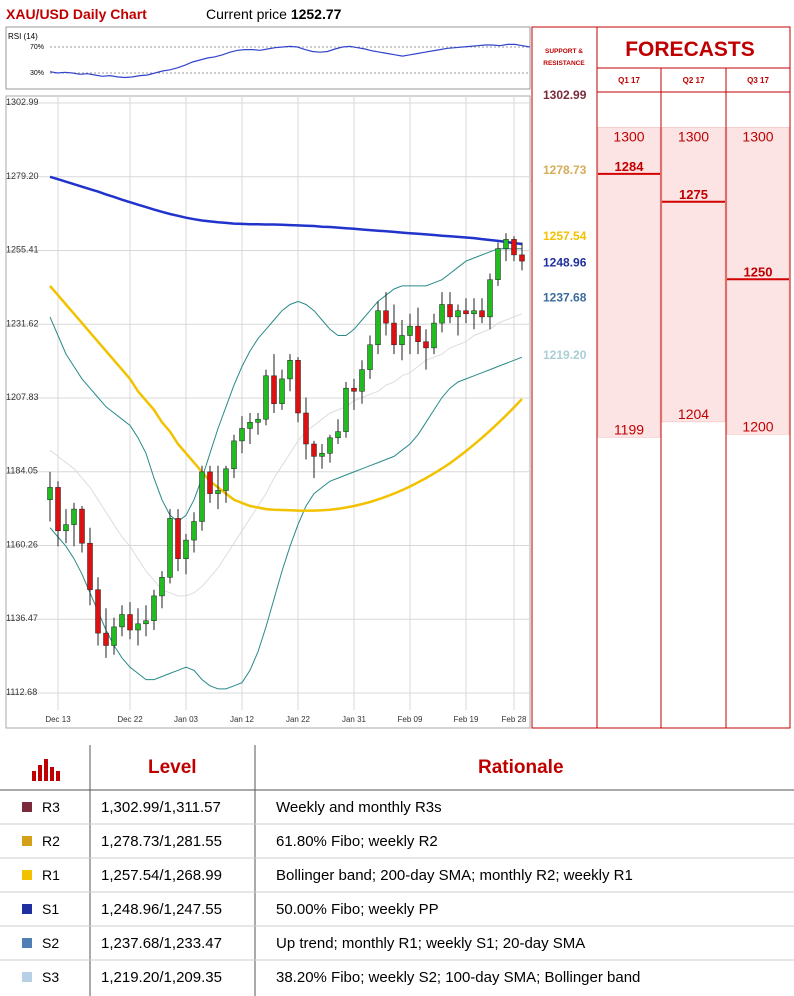  What do you see at coordinates (22, 250) in the screenshot?
I see `y-tick-label: 1255.41` at bounding box center [22, 250].